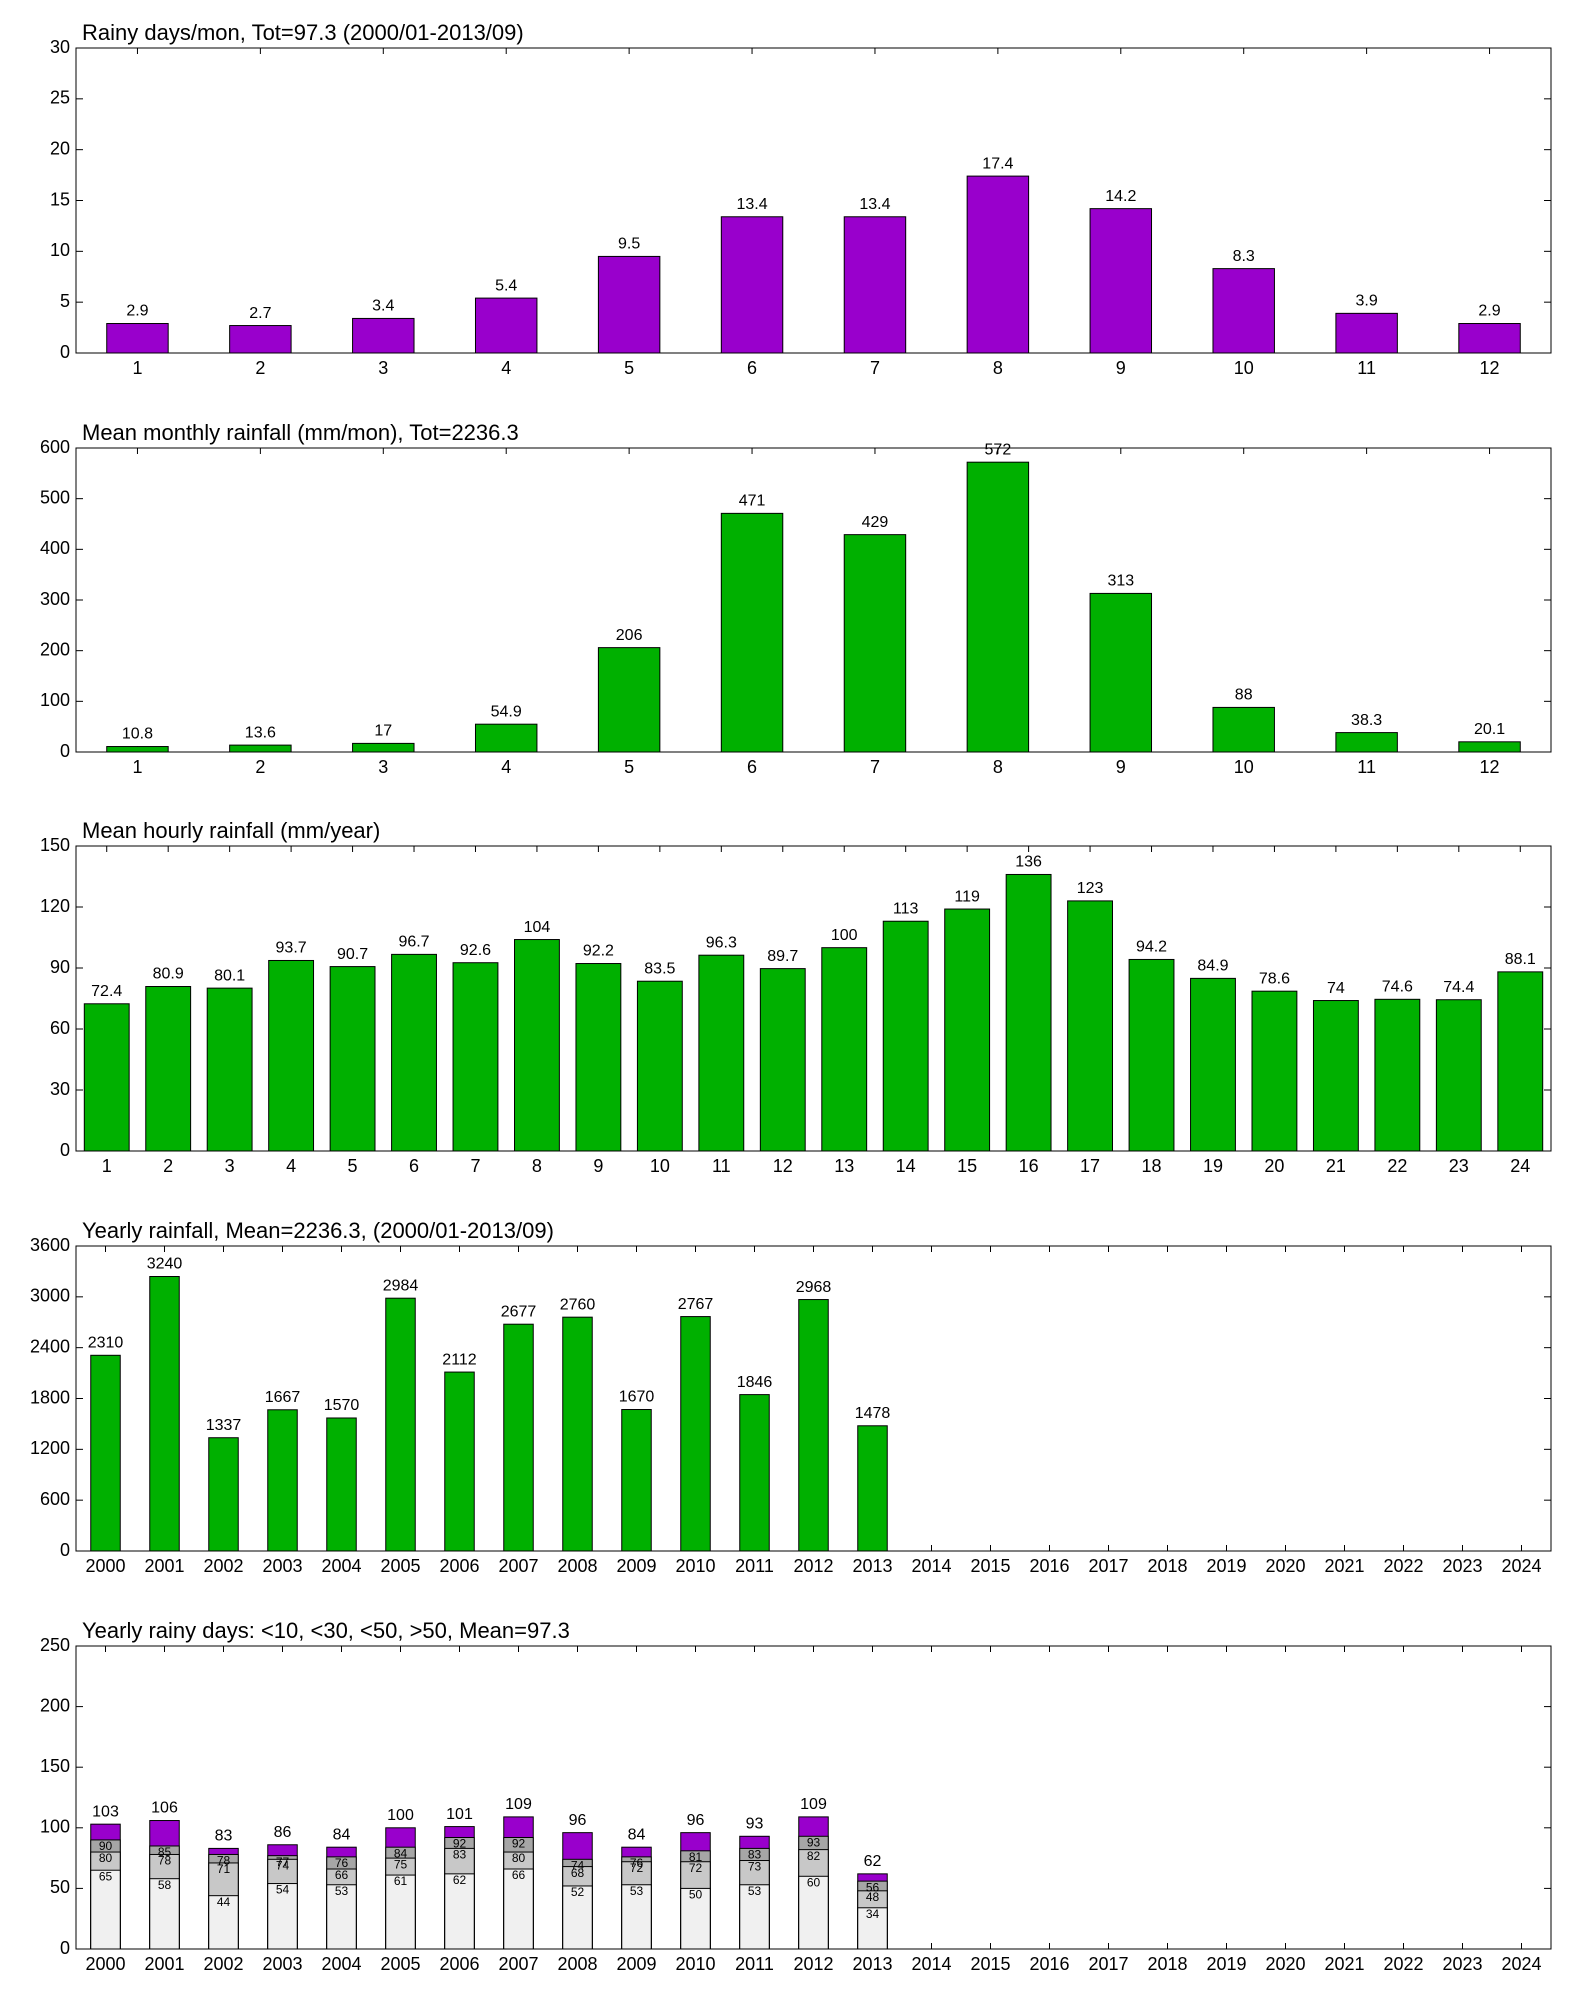  I want to click on x-tick-label: 20, so click(1274, 1166).